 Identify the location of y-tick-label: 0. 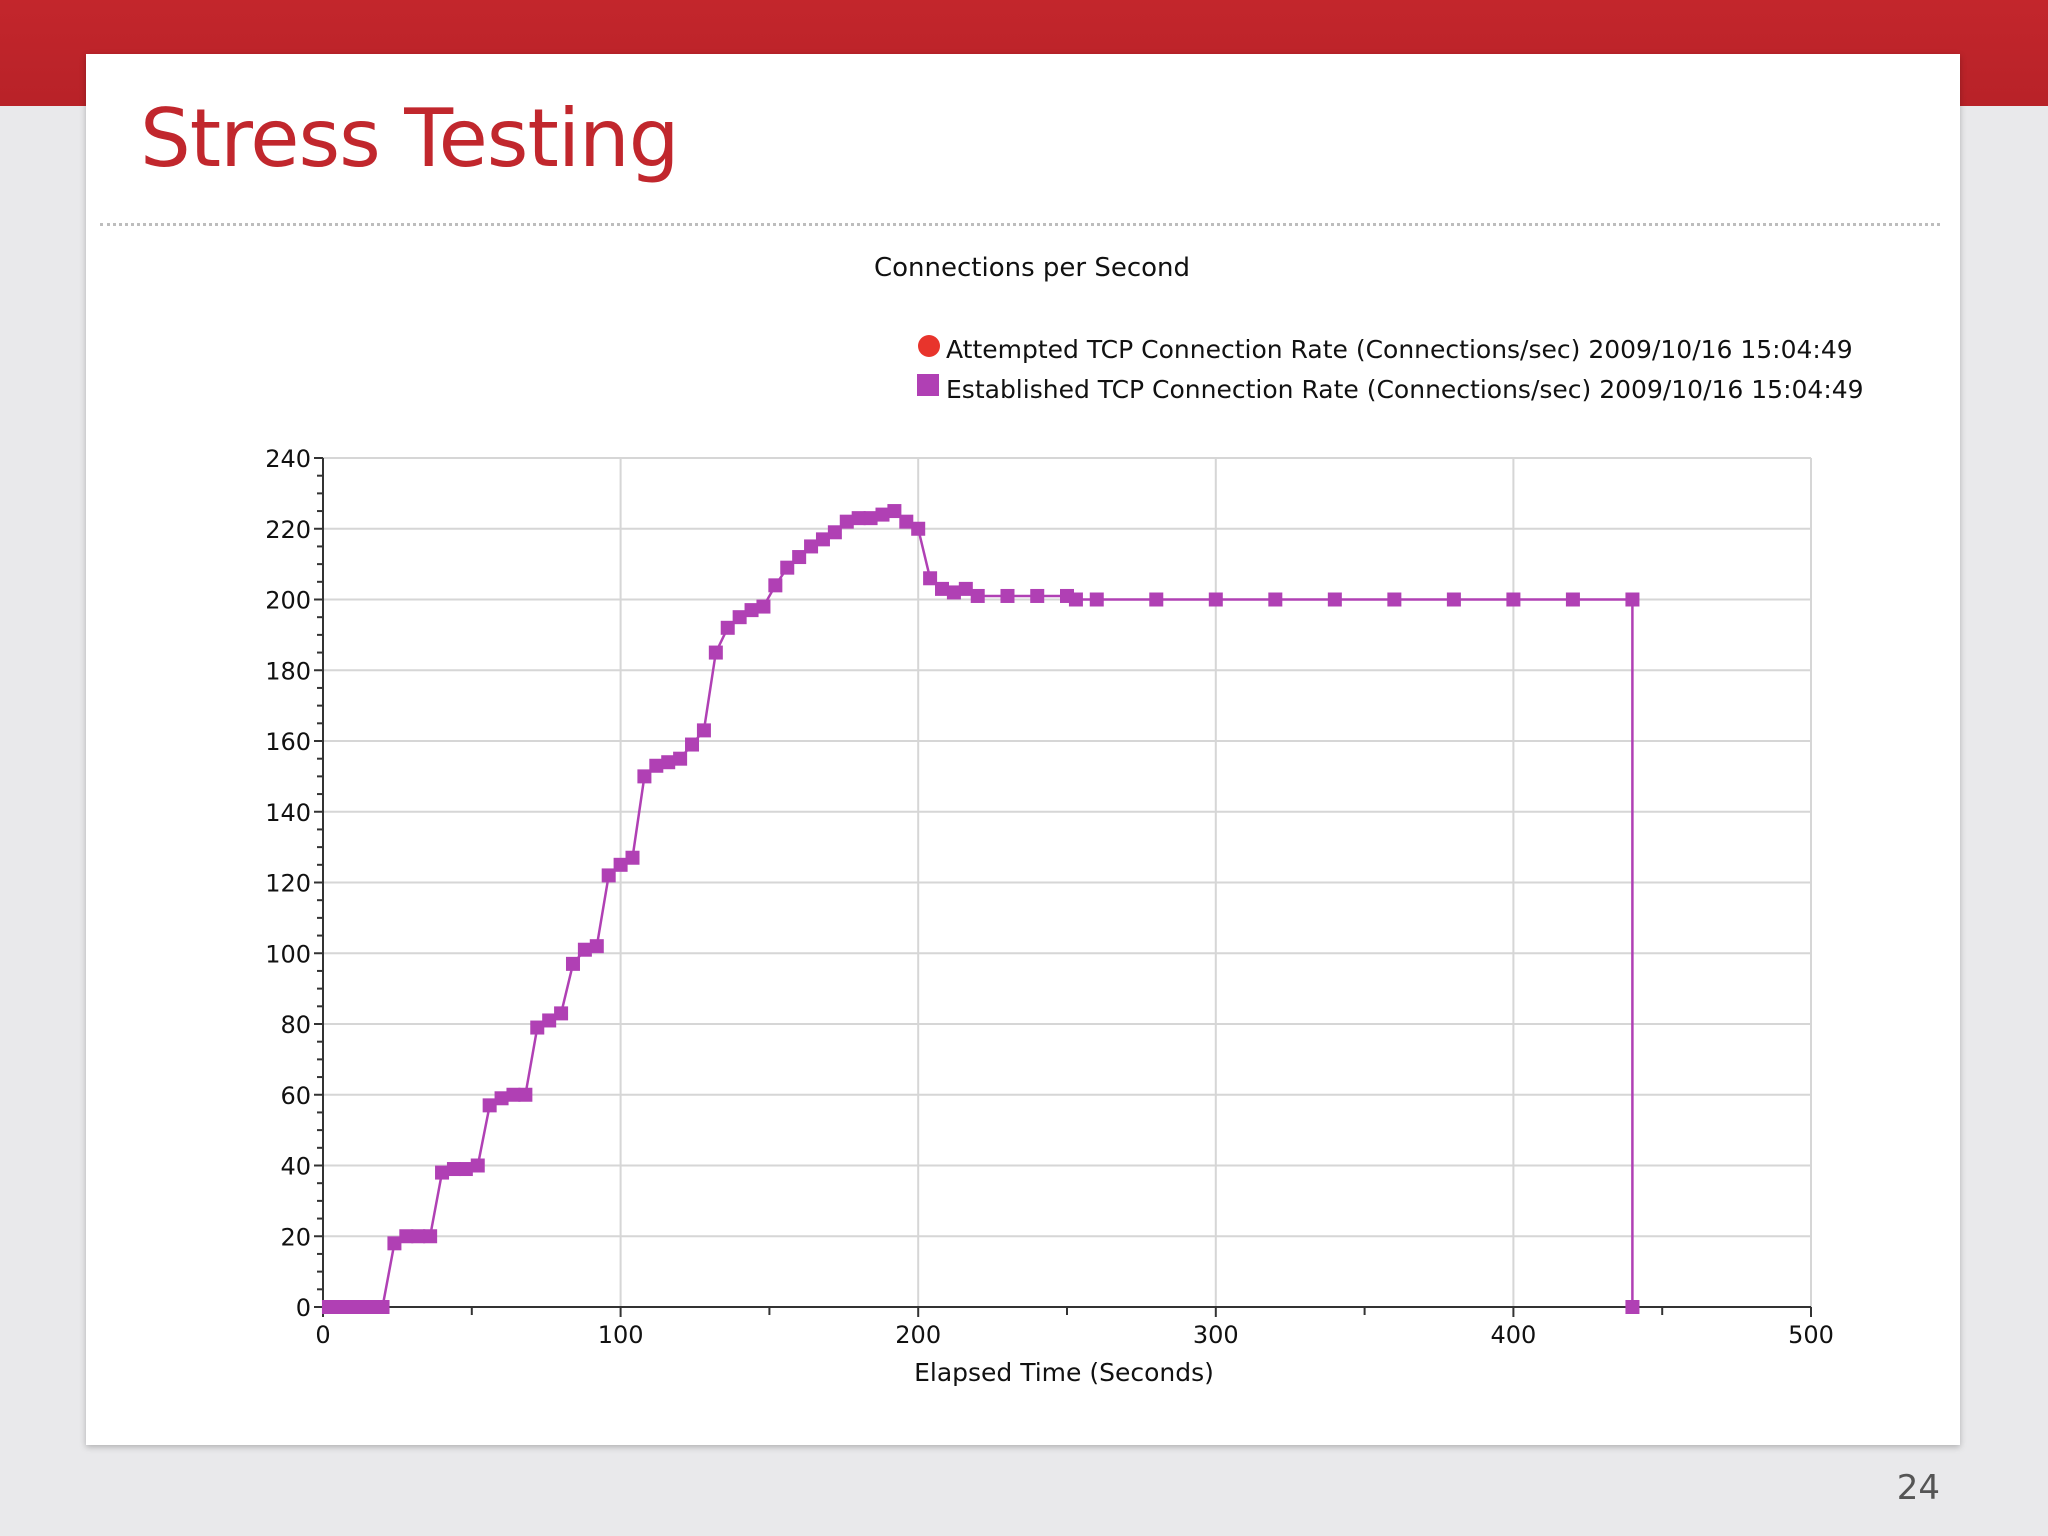
(303, 1308).